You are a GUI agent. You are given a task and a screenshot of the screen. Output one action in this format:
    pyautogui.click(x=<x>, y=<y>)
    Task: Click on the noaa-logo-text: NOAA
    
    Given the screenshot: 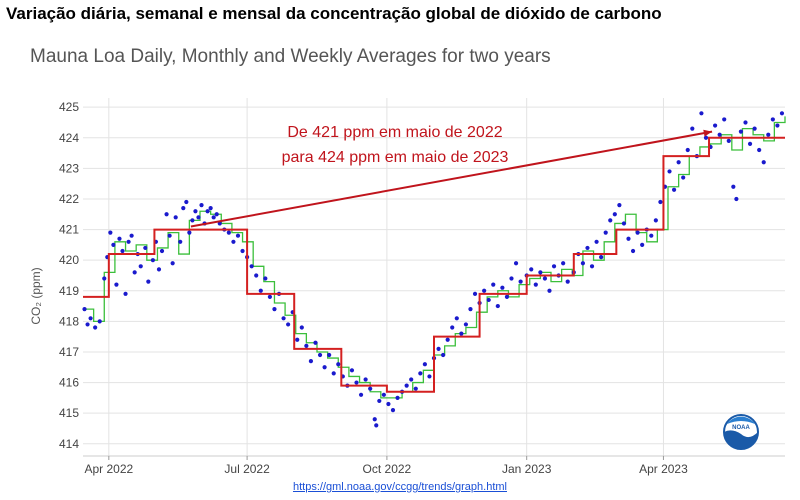 What is the action you would take?
    pyautogui.click(x=741, y=428)
    